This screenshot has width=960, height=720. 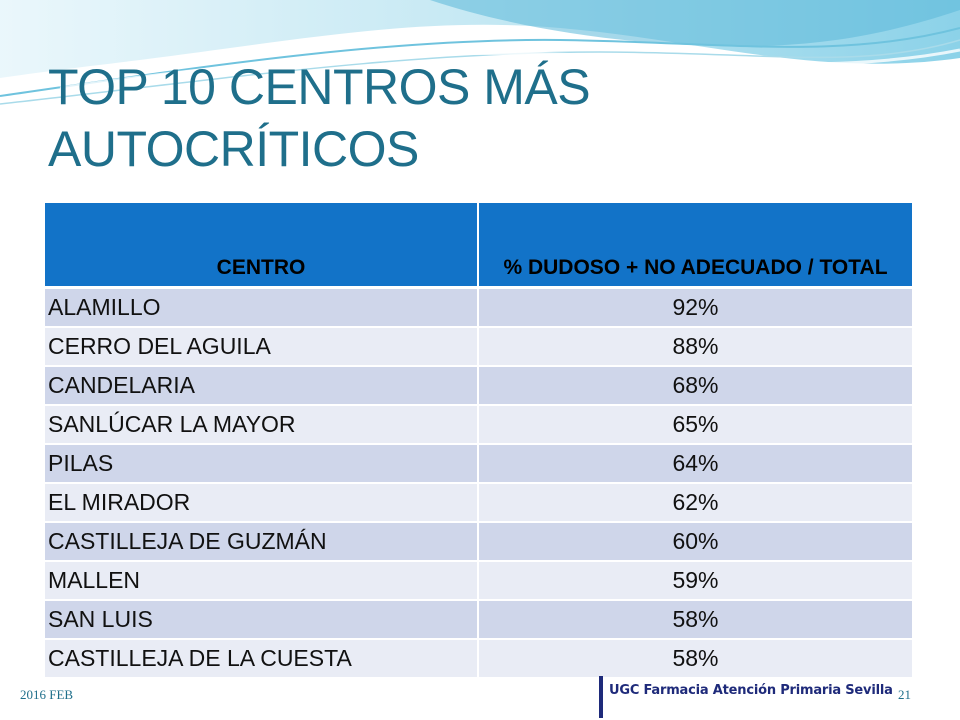 I want to click on centro-name: CERRO DEL AGUILA, so click(x=262, y=347).